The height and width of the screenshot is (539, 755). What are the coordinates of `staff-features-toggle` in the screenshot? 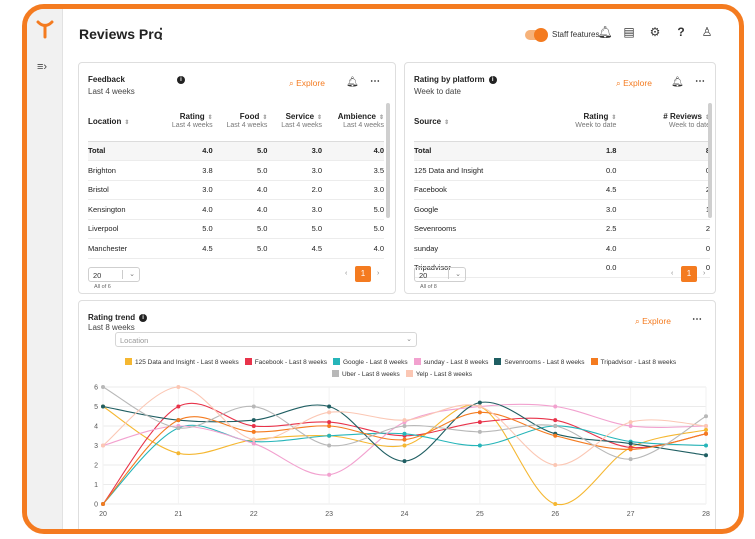 It's located at (536, 35).